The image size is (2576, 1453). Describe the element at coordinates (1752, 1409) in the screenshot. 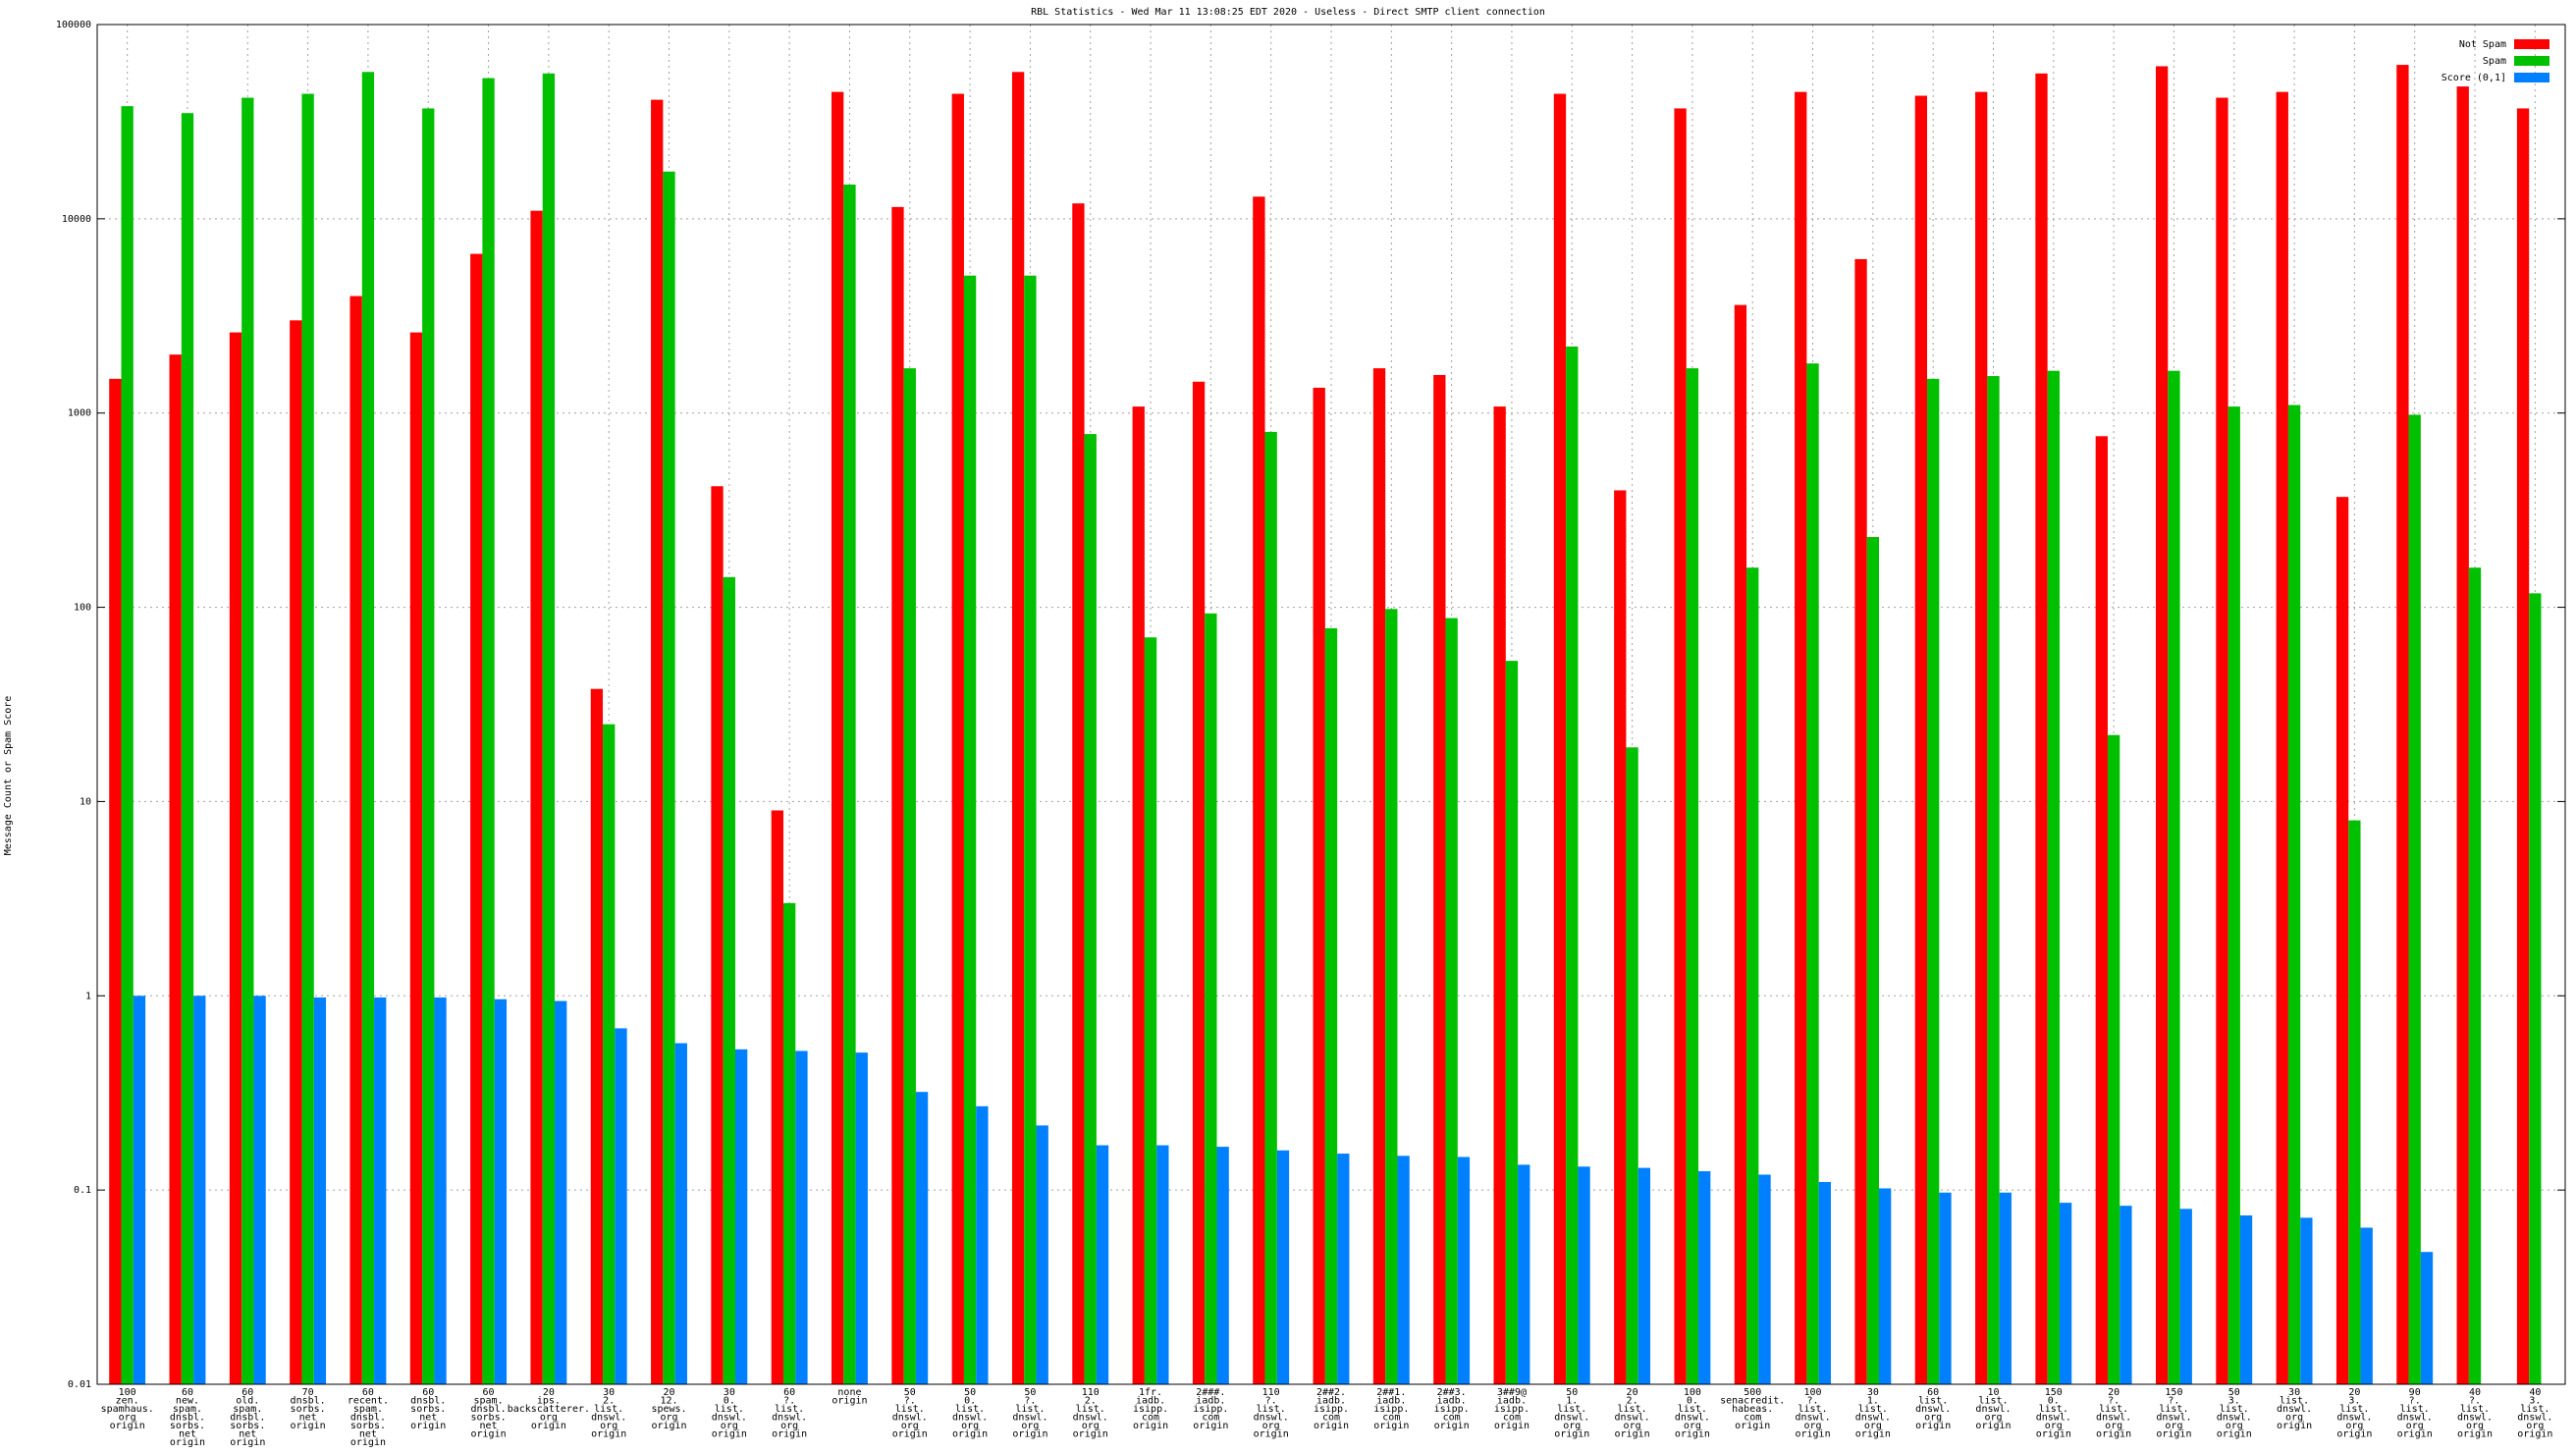

I see `x-tick-label: 500 senacredit. habeas. com origin` at that location.